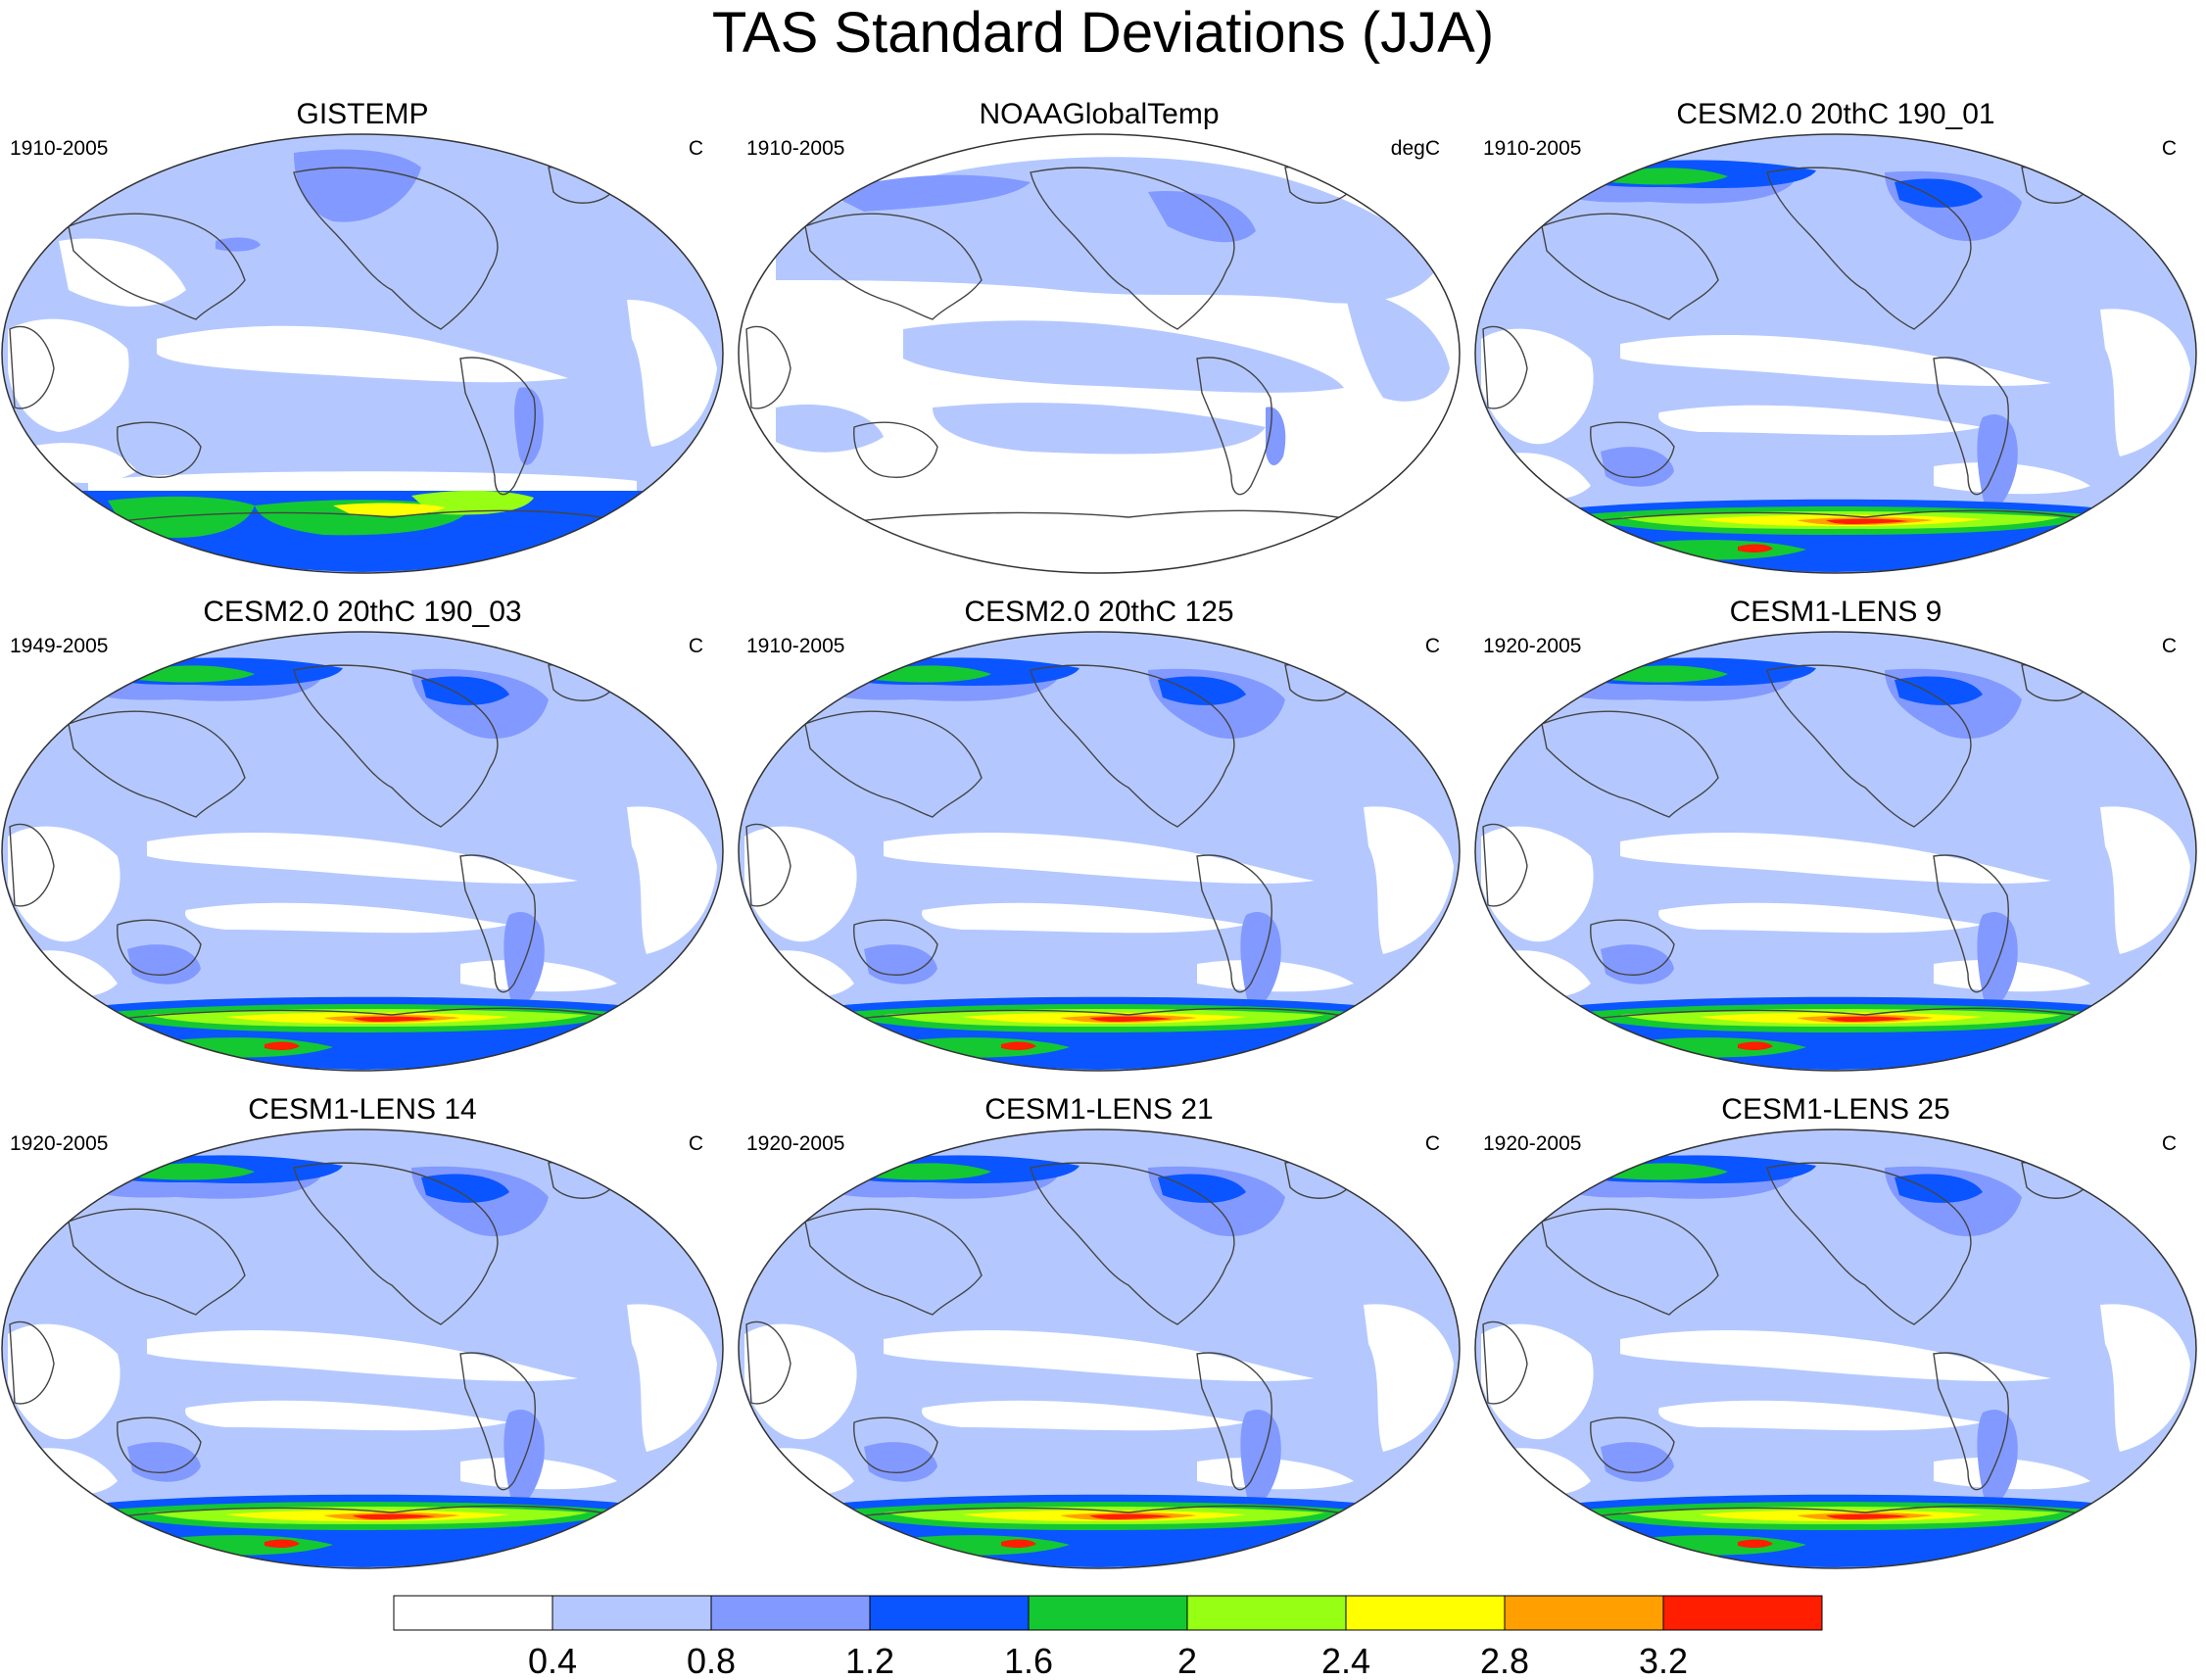 This screenshot has width=2206, height=1680. I want to click on map-panel: CESM1-LENS 21 1920-2005 C, so click(1099, 1335).